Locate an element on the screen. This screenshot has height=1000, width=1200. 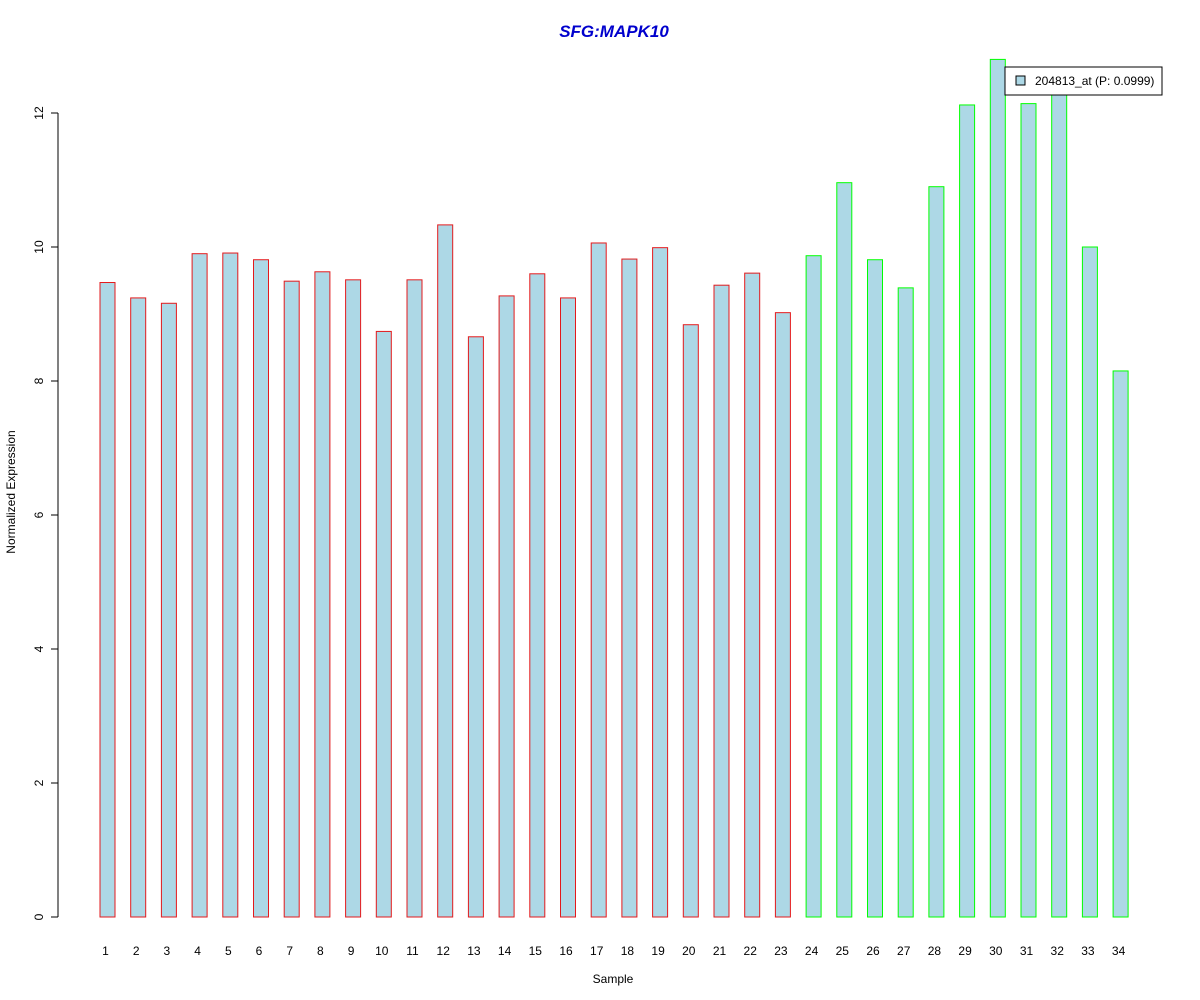
x-tick-label: 26 is located at coordinates (873, 951).